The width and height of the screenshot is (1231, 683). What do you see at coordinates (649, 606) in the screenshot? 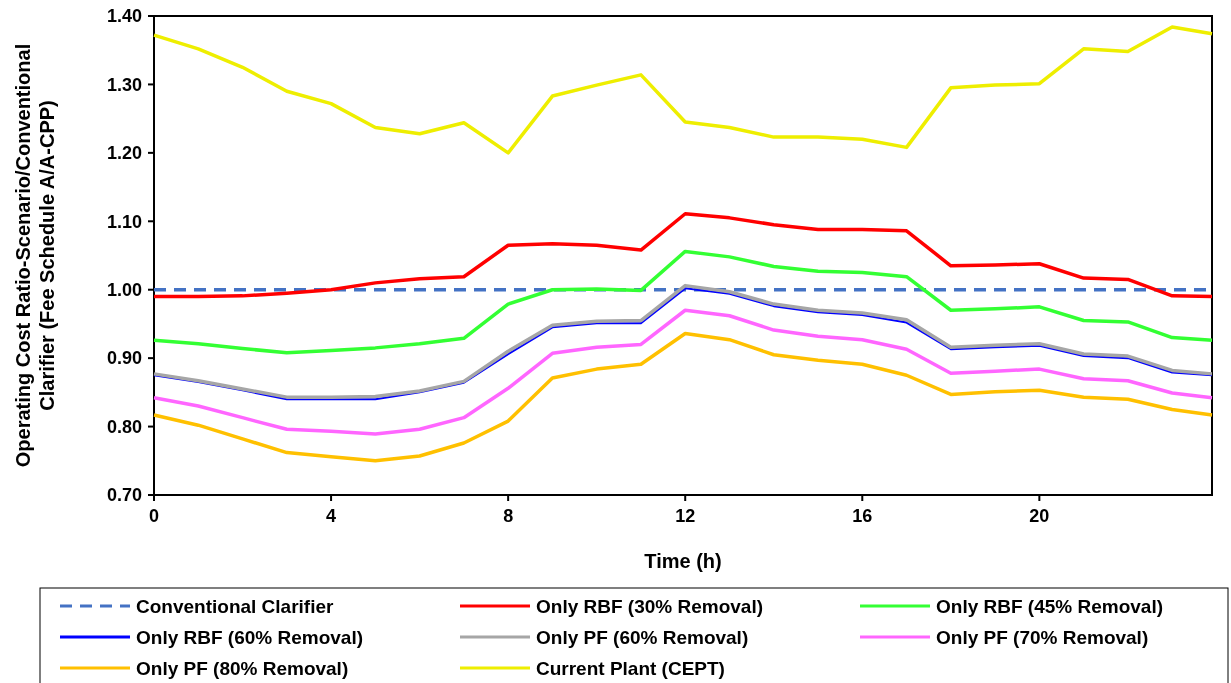
I see `legend-label: Only RBF (30% Removal)` at bounding box center [649, 606].